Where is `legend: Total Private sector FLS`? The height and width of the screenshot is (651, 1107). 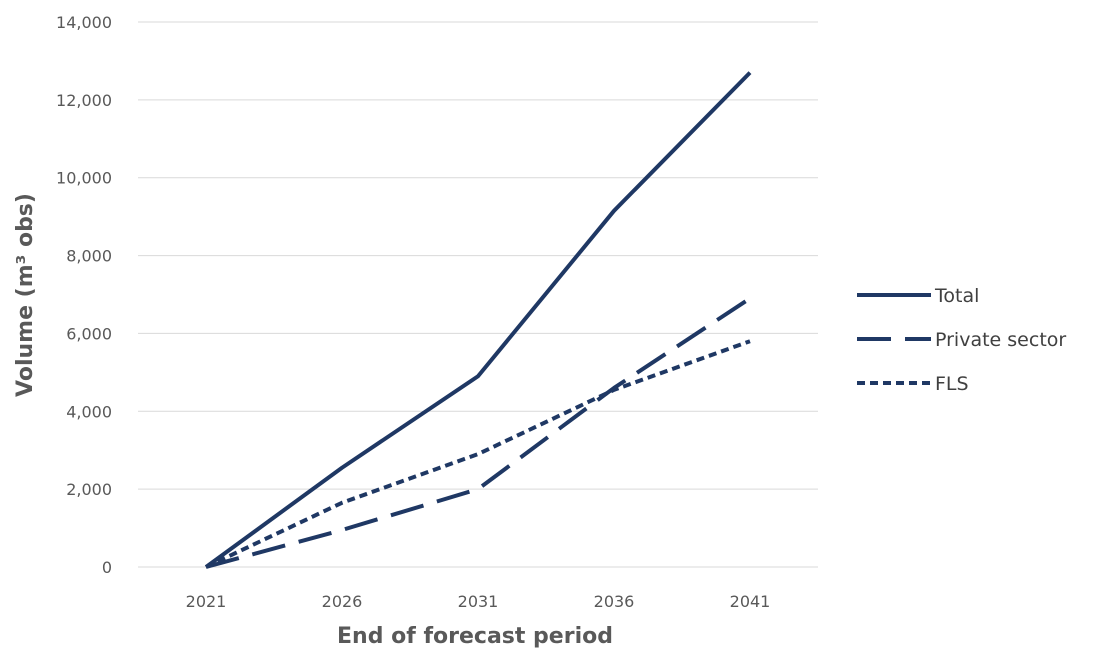 legend: Total Private sector FLS is located at coordinates (961, 340).